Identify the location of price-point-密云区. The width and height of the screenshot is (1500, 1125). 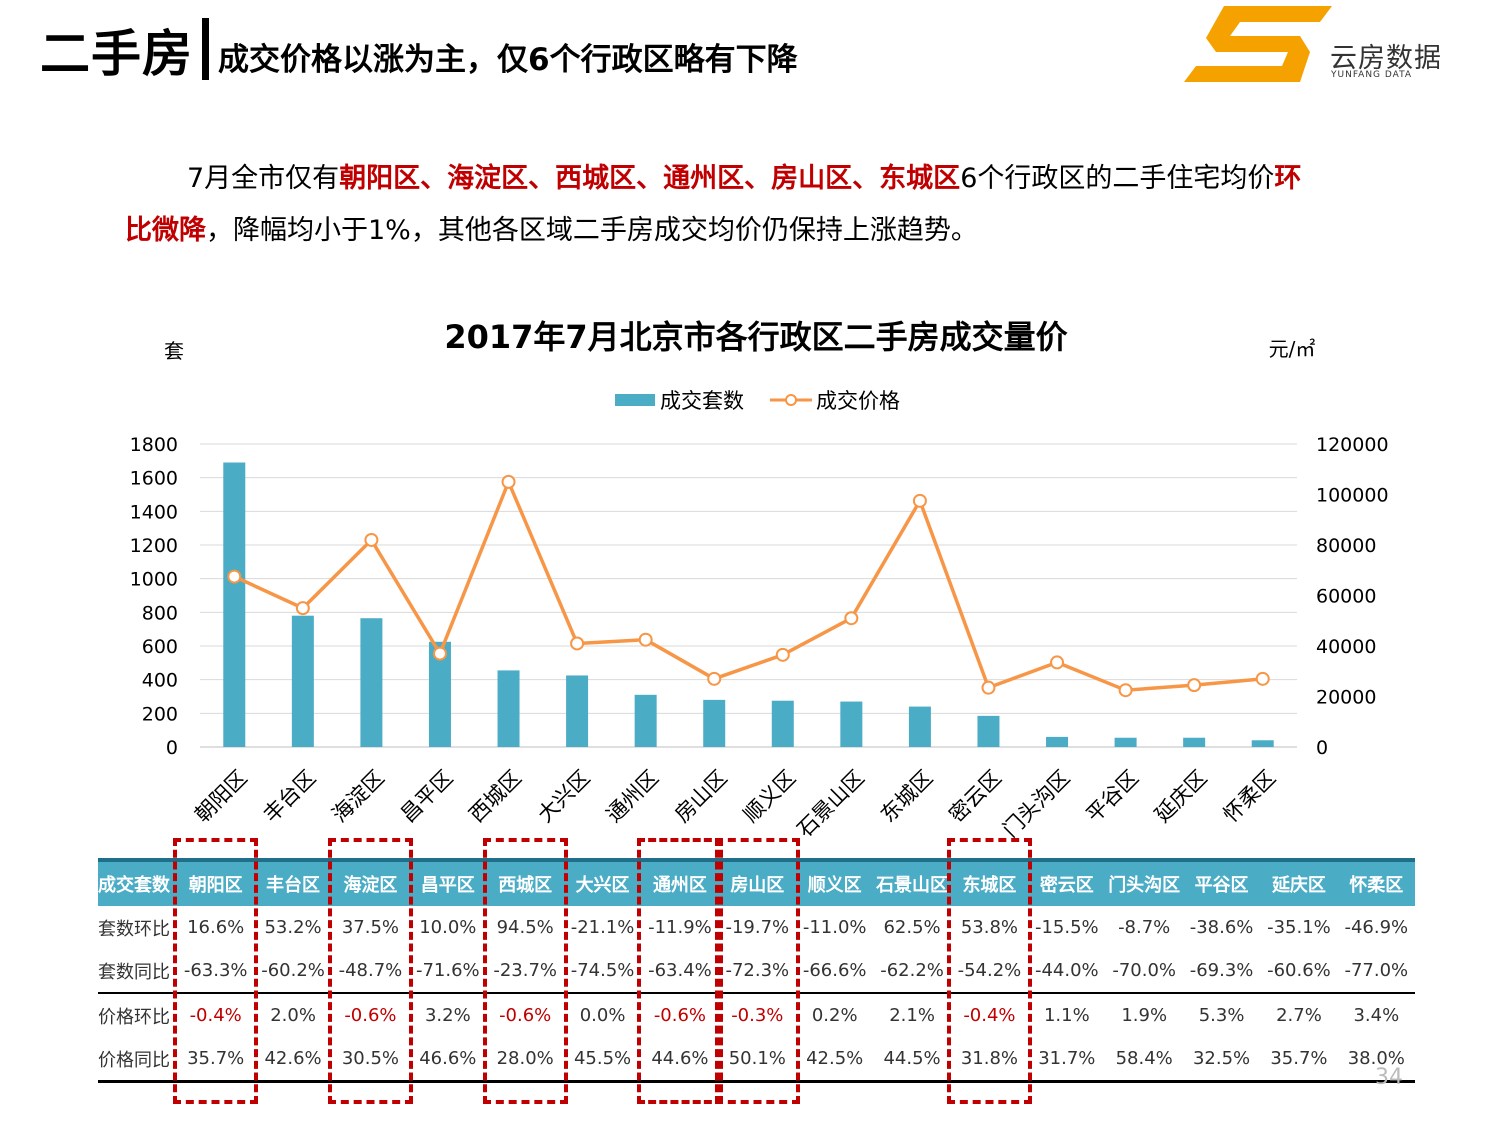
(988, 687).